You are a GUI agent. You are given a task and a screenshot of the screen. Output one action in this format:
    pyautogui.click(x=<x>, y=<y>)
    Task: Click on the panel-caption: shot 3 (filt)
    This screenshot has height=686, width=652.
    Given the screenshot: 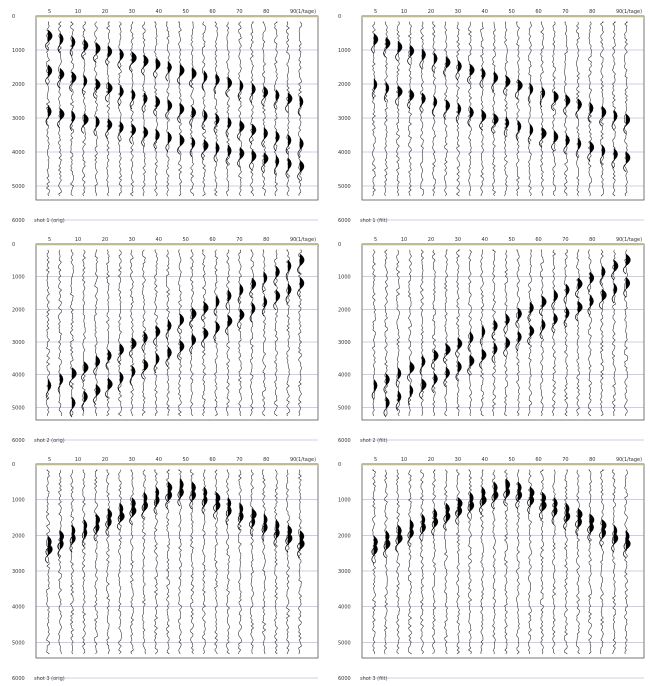 What is the action you would take?
    pyautogui.click(x=374, y=679)
    